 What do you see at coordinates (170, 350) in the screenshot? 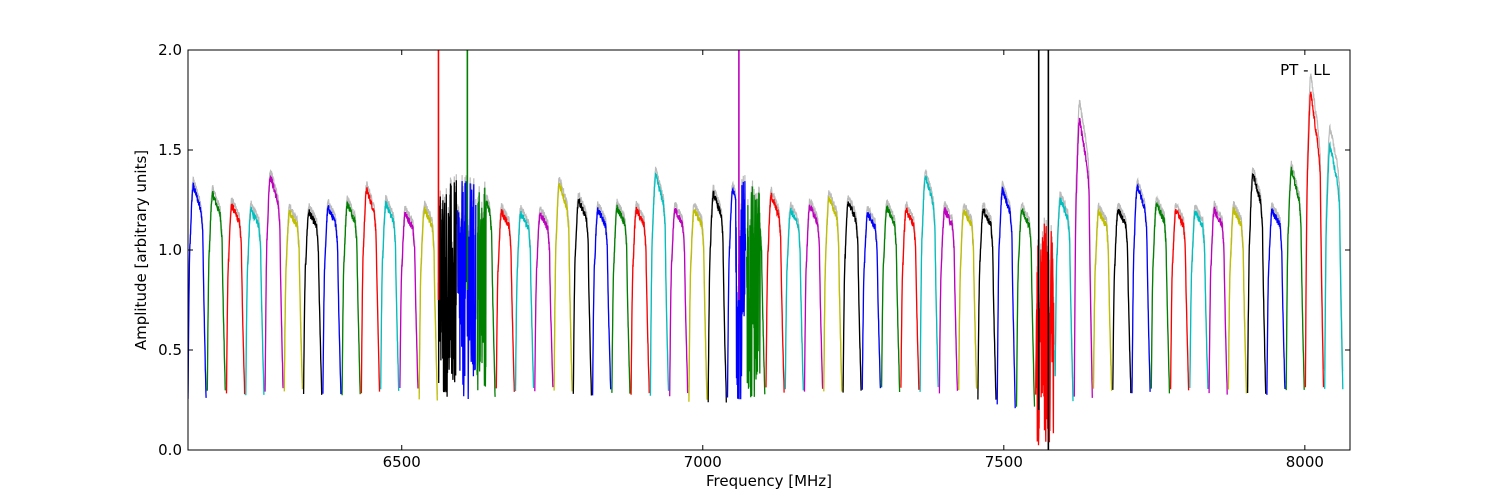
I see `y-tick-label: 0.5` at bounding box center [170, 350].